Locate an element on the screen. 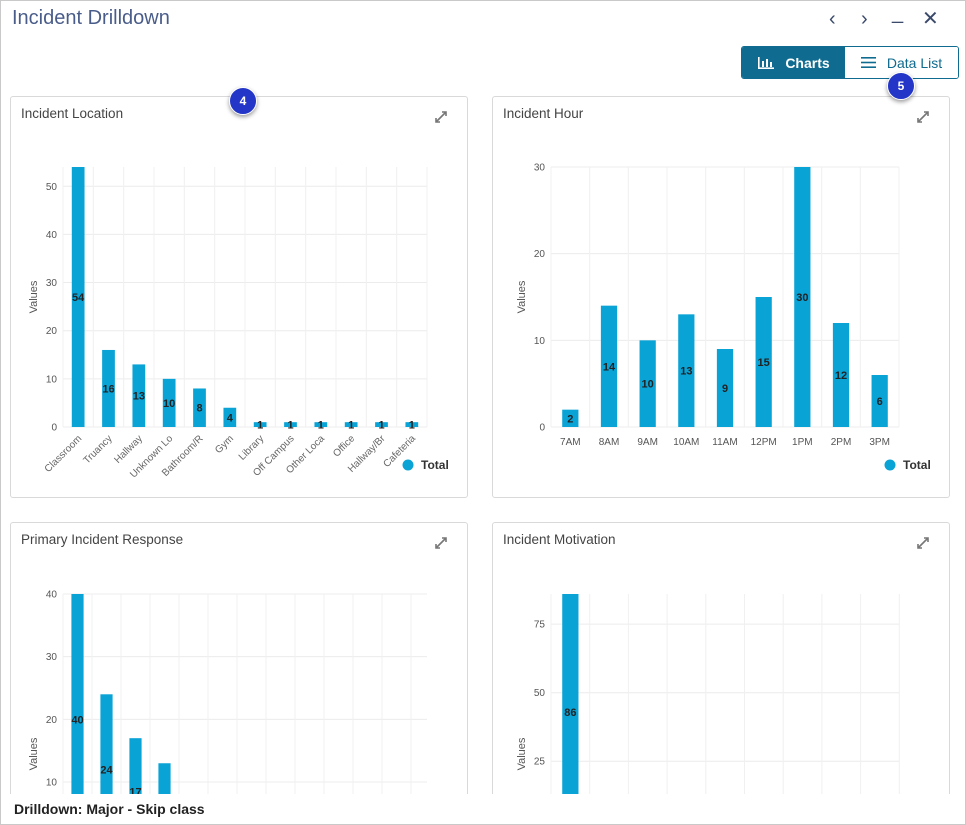  charts-button: Charts is located at coordinates (793, 62).